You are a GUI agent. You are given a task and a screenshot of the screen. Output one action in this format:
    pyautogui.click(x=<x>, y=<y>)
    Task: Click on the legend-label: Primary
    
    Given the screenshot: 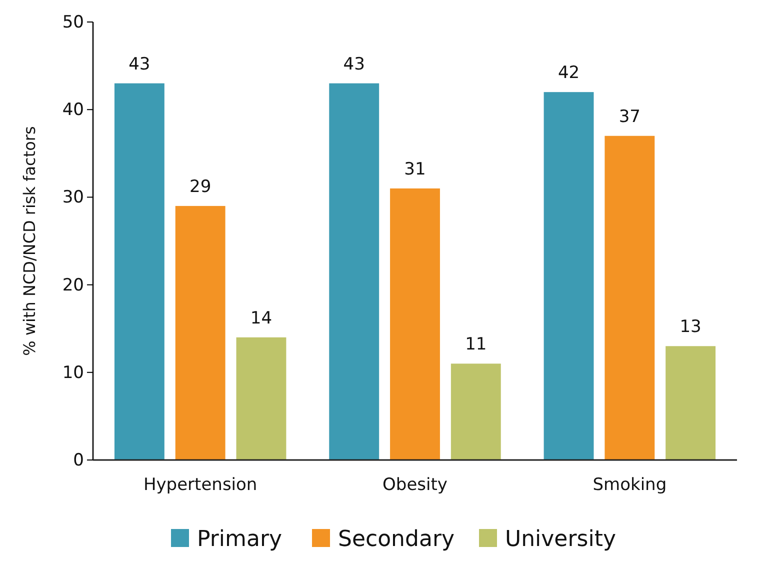 What is the action you would take?
    pyautogui.click(x=239, y=539)
    